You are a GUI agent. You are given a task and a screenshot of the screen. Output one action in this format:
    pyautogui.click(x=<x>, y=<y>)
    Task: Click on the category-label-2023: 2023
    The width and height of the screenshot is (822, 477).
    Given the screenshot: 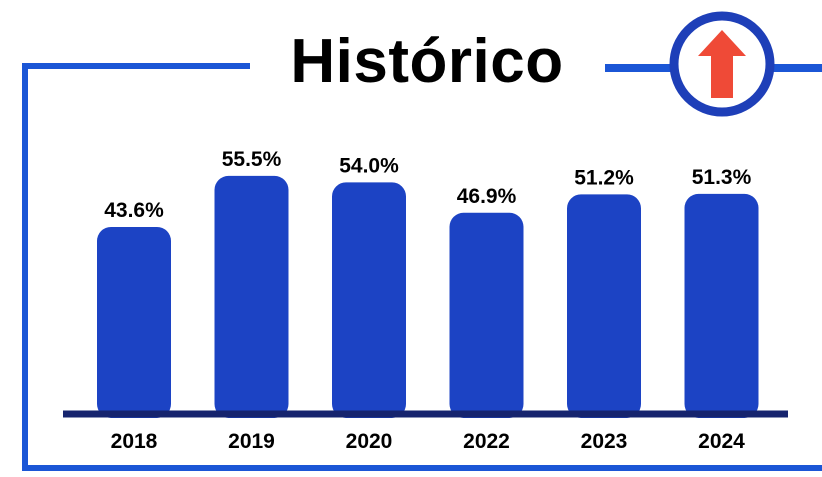 What is the action you would take?
    pyautogui.click(x=604, y=441)
    